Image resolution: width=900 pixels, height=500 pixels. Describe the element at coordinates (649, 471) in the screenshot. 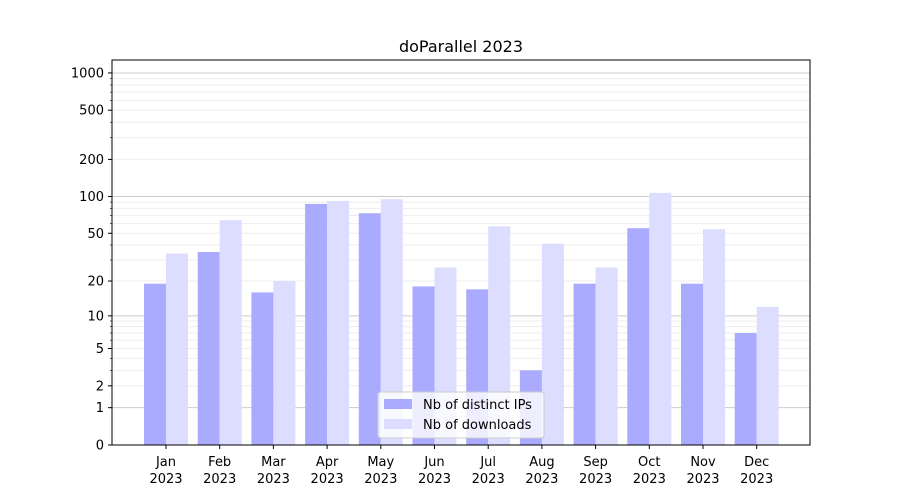

I see `x-tick-label: Oct 2023` at that location.